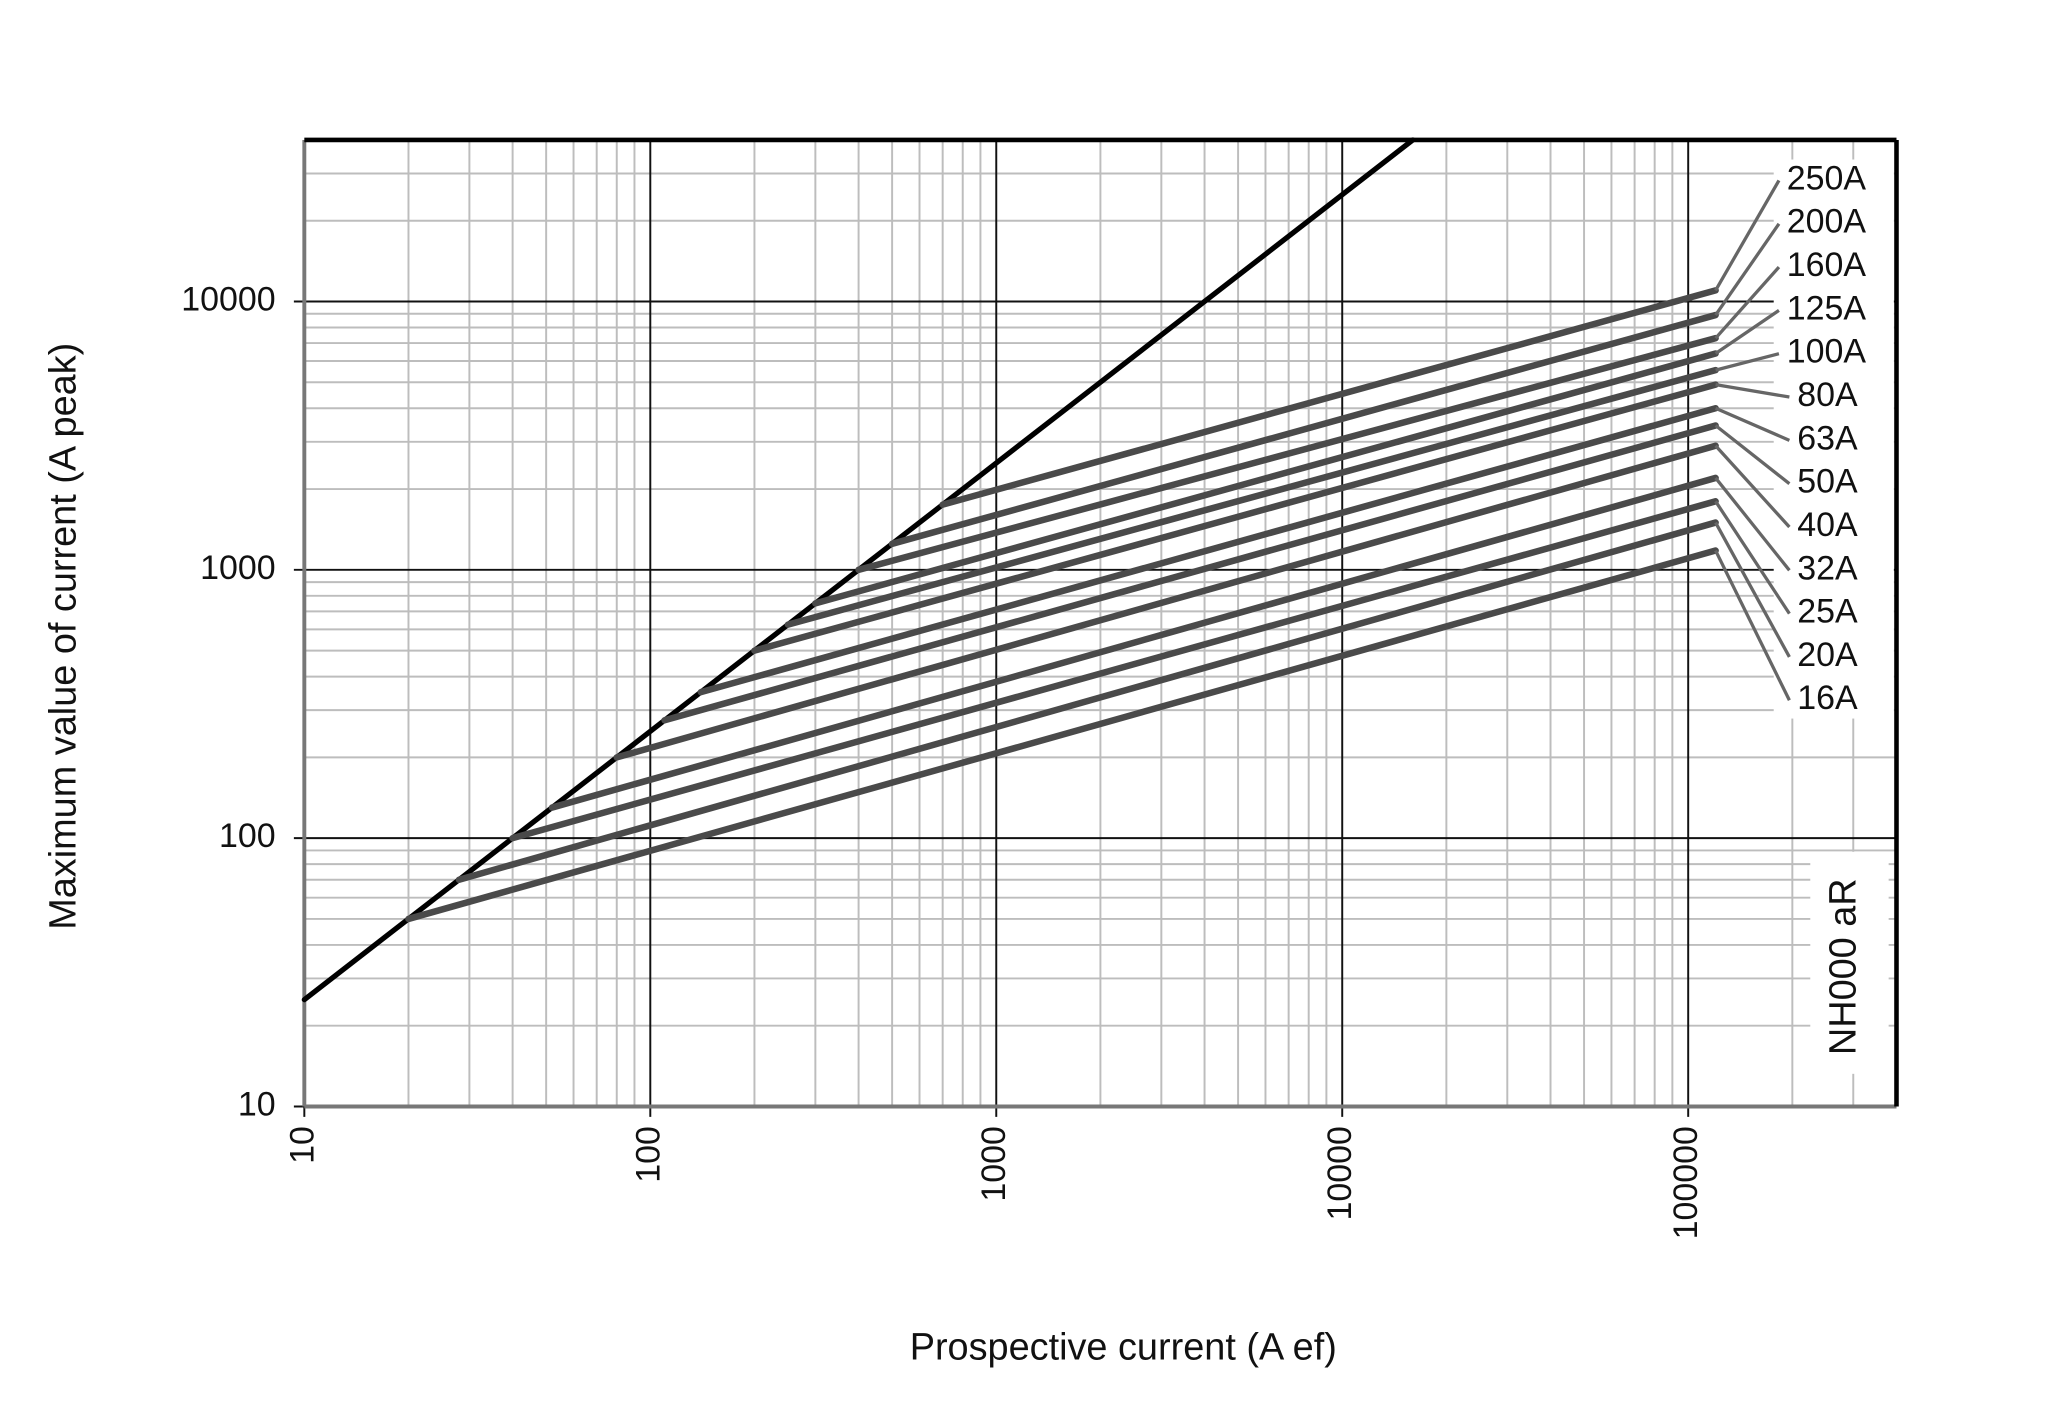  What do you see at coordinates (1827, 352) in the screenshot?
I see `series-label: 100A` at bounding box center [1827, 352].